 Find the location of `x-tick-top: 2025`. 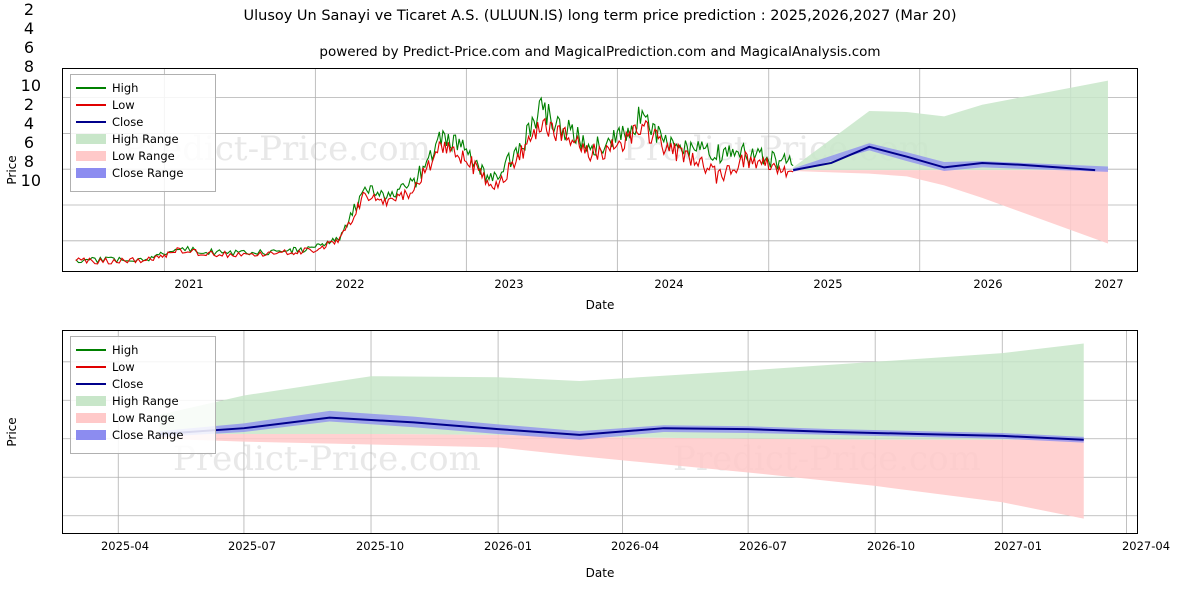

x-tick-top: 2025 is located at coordinates (828, 284).